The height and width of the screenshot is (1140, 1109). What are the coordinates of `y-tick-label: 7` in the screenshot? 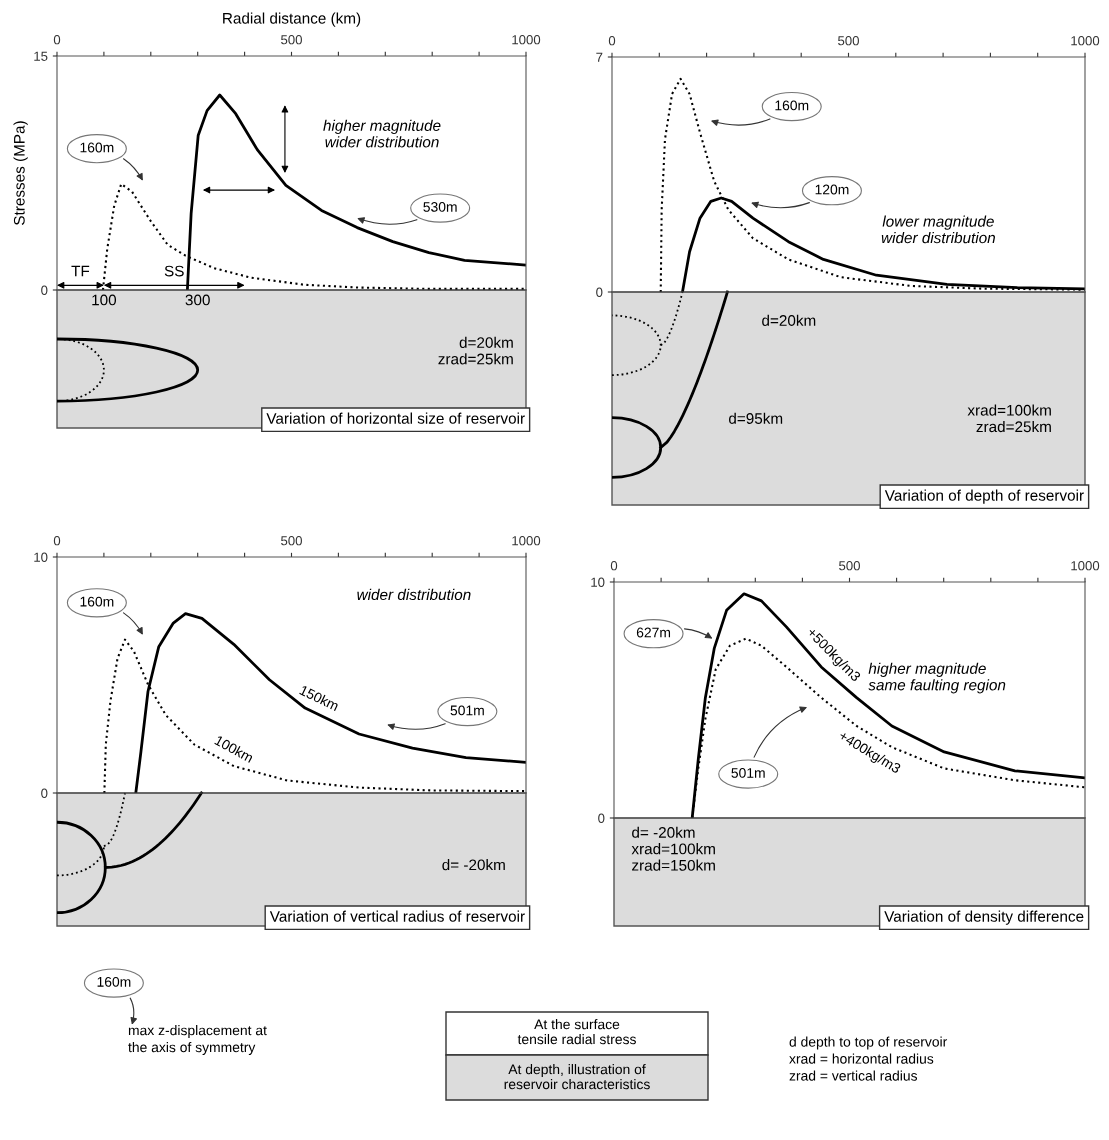 It's located at (599, 57).